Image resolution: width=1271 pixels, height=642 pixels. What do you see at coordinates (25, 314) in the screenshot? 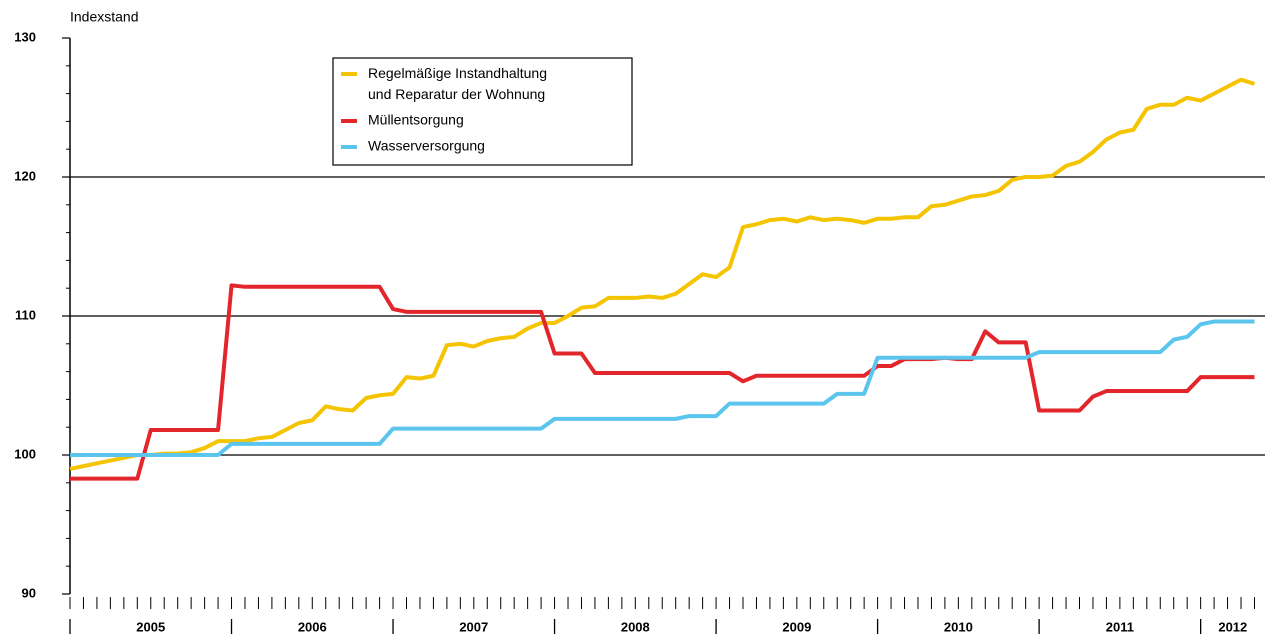
I see `y-tick-label: 110` at bounding box center [25, 314].